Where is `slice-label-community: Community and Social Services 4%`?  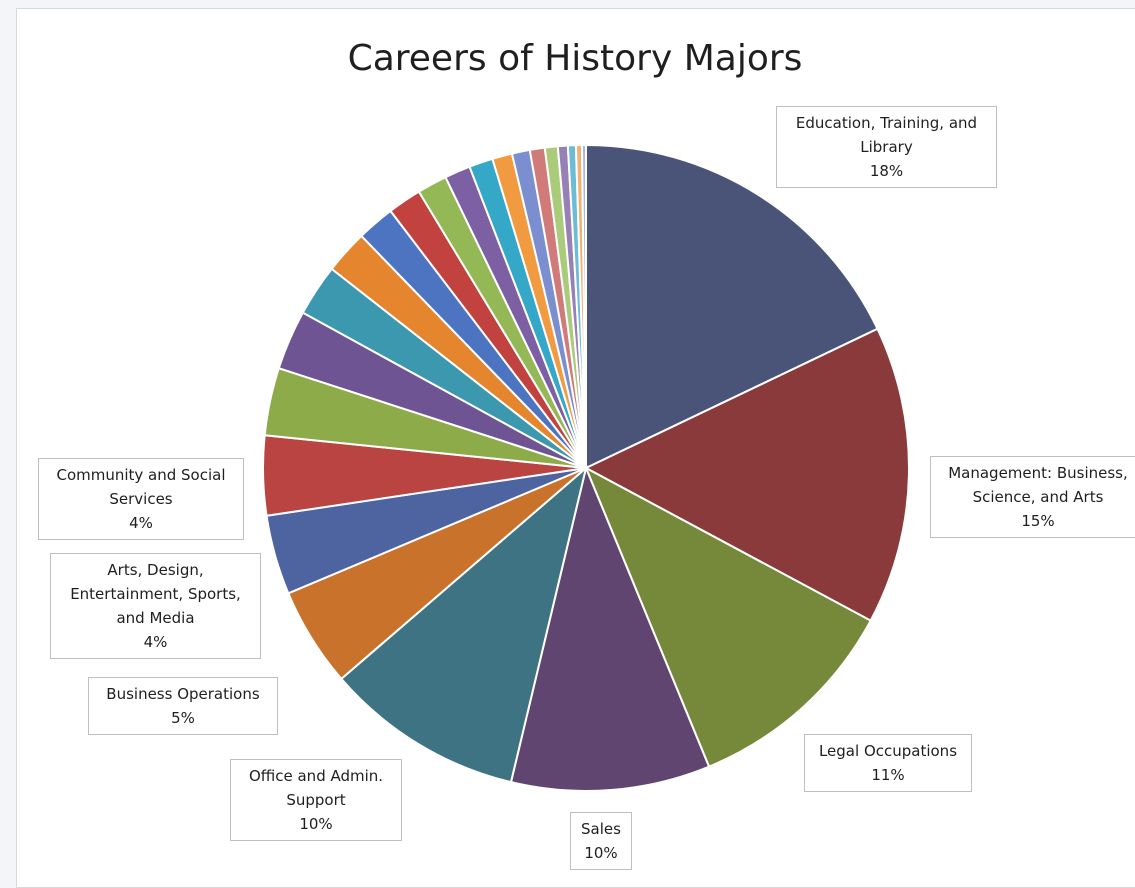
slice-label-community: Community and Social Services 4% is located at coordinates (141, 499).